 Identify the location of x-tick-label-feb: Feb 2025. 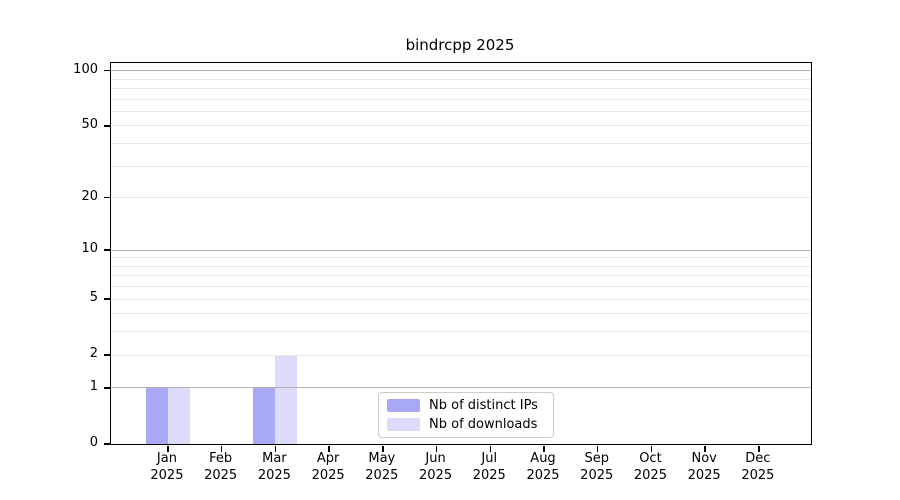
(221, 467).